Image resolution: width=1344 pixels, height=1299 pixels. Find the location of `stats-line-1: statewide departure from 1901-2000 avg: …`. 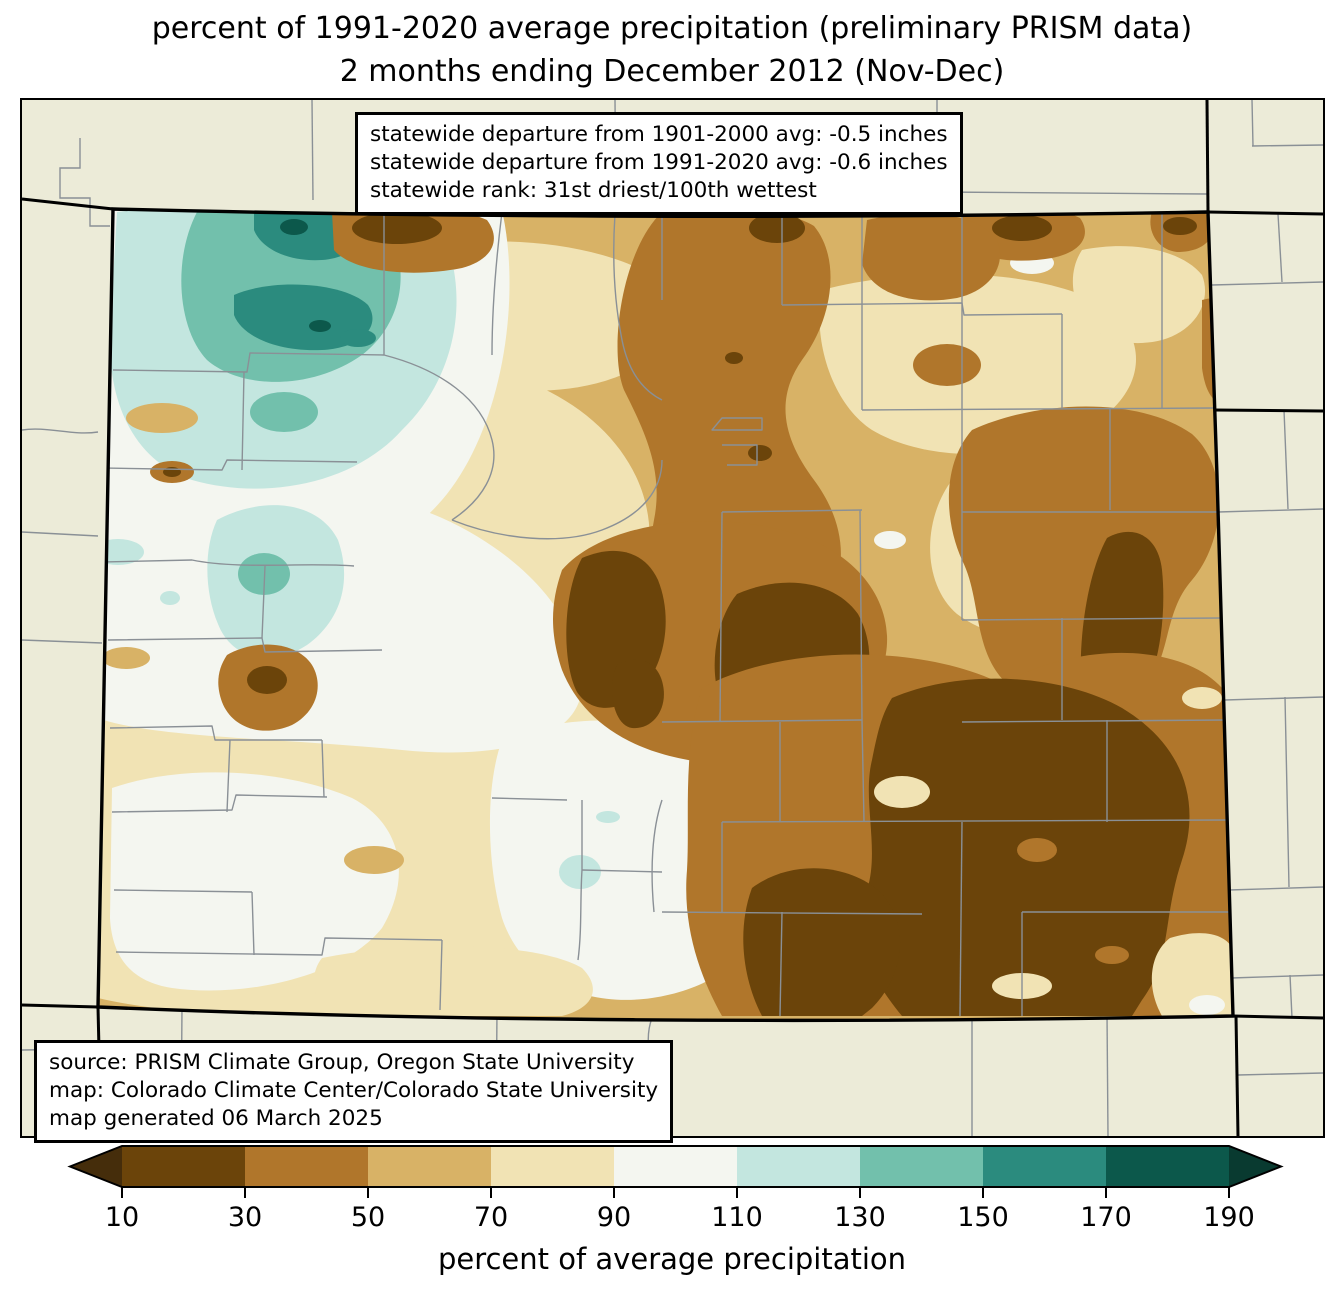

stats-line-1: statewide departure from 1901-2000 avg: … is located at coordinates (659, 134).